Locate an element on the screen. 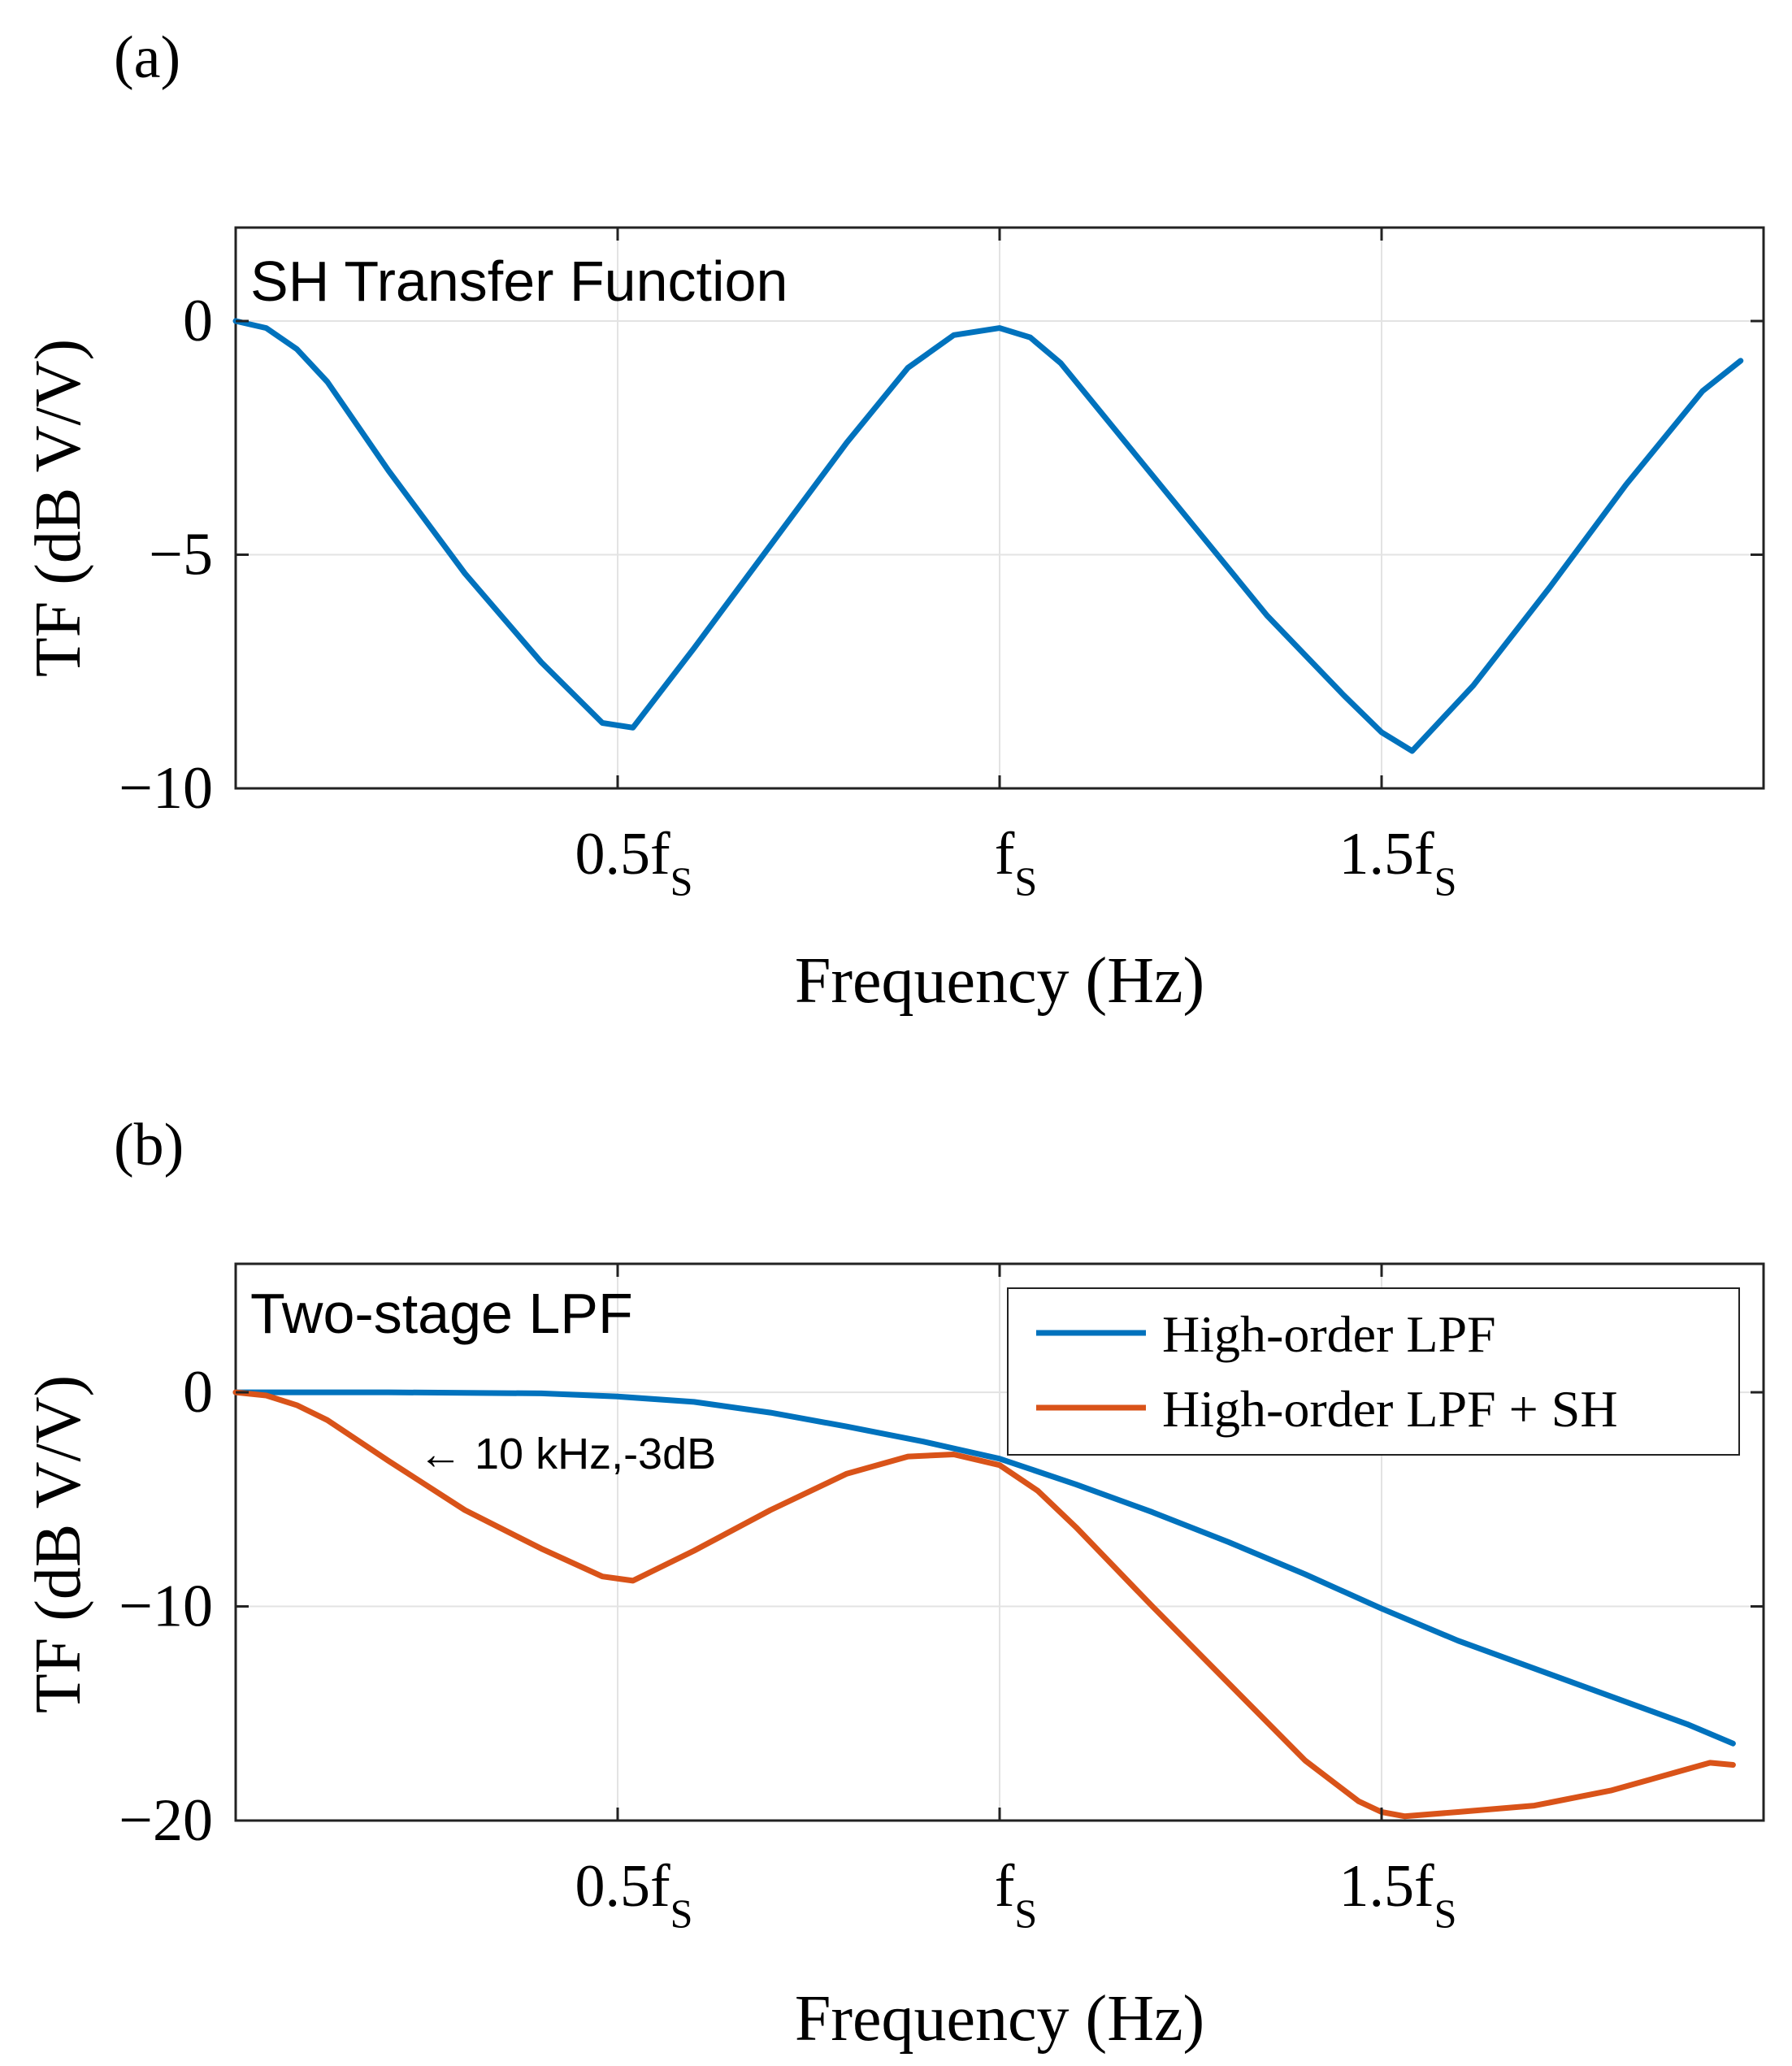  panel-b-x-axis-label: Frequency (Hz) is located at coordinates (999, 2019).